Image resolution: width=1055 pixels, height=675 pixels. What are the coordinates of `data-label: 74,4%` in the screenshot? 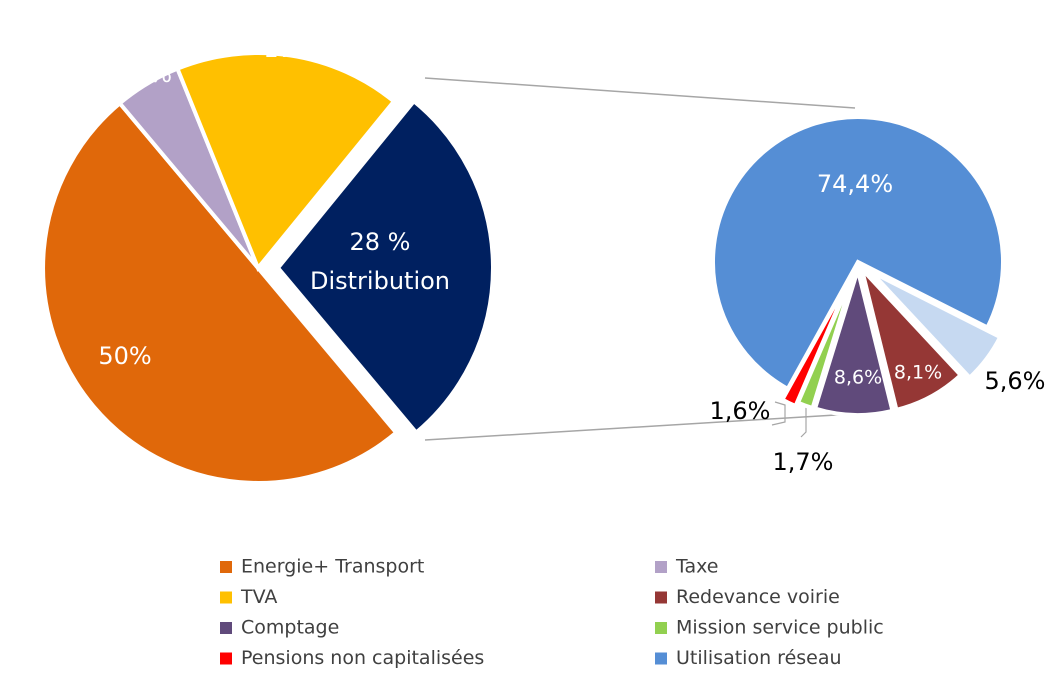 It's located at (855, 184).